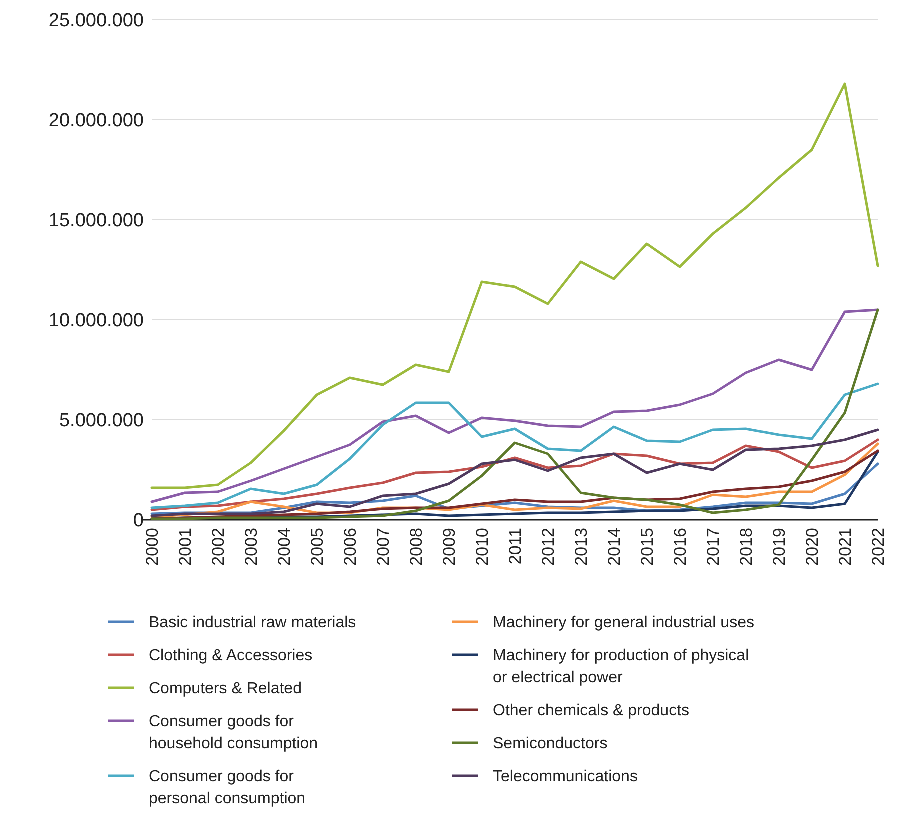 The width and height of the screenshot is (897, 815). What do you see at coordinates (680, 547) in the screenshot?
I see `x-tick-label: 2016` at bounding box center [680, 547].